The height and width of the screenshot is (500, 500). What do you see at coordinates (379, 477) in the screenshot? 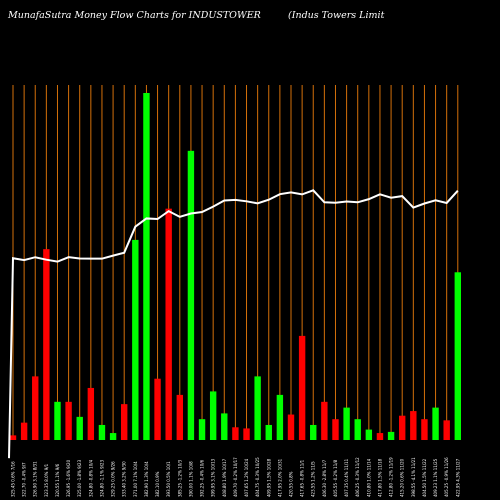
I see `x-tick-label: 417.80 1.5% 11/18` at bounding box center [379, 477].